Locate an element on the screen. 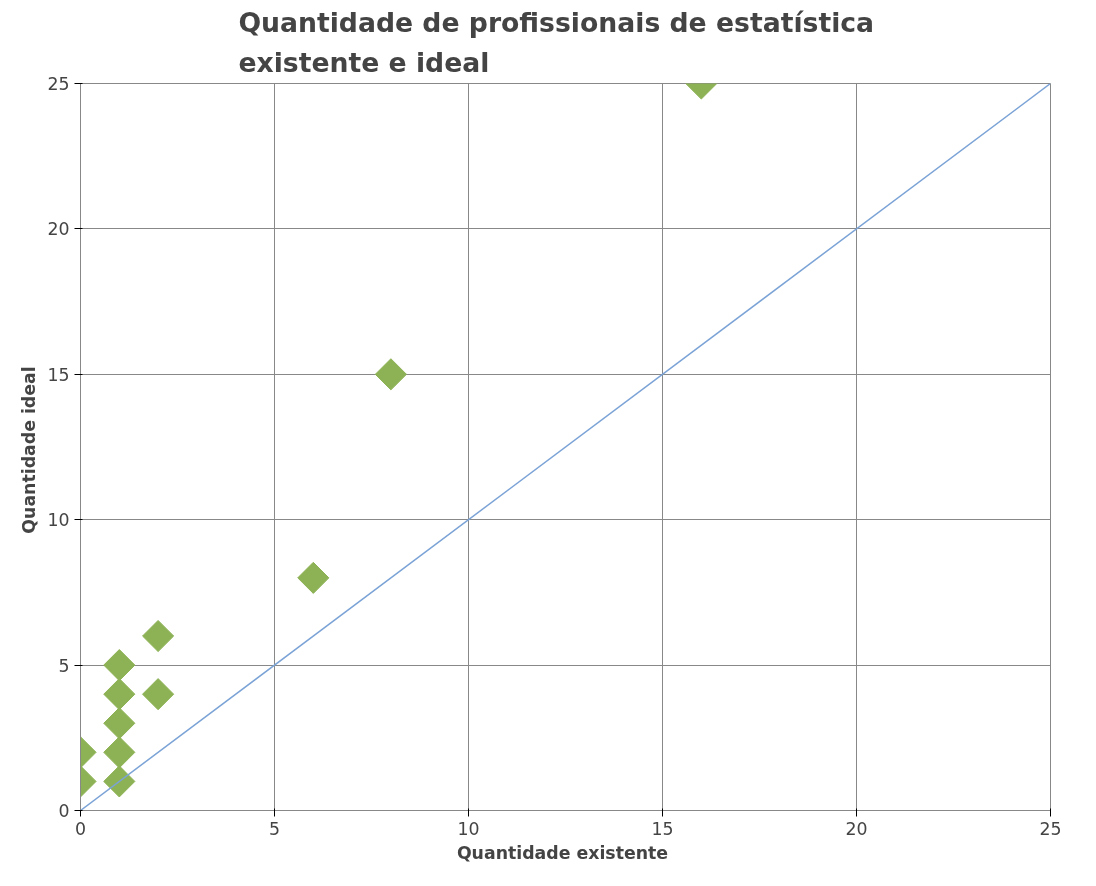 This screenshot has height=886, width=1096. y-tick-label: 10 is located at coordinates (58, 520).